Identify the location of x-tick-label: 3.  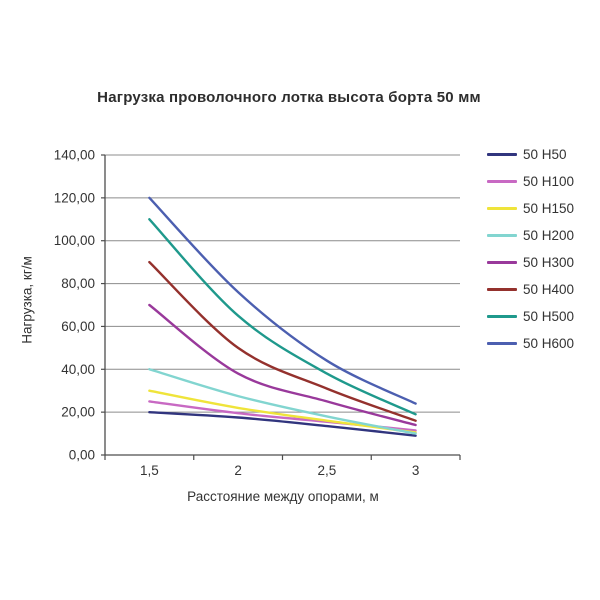
(416, 470).